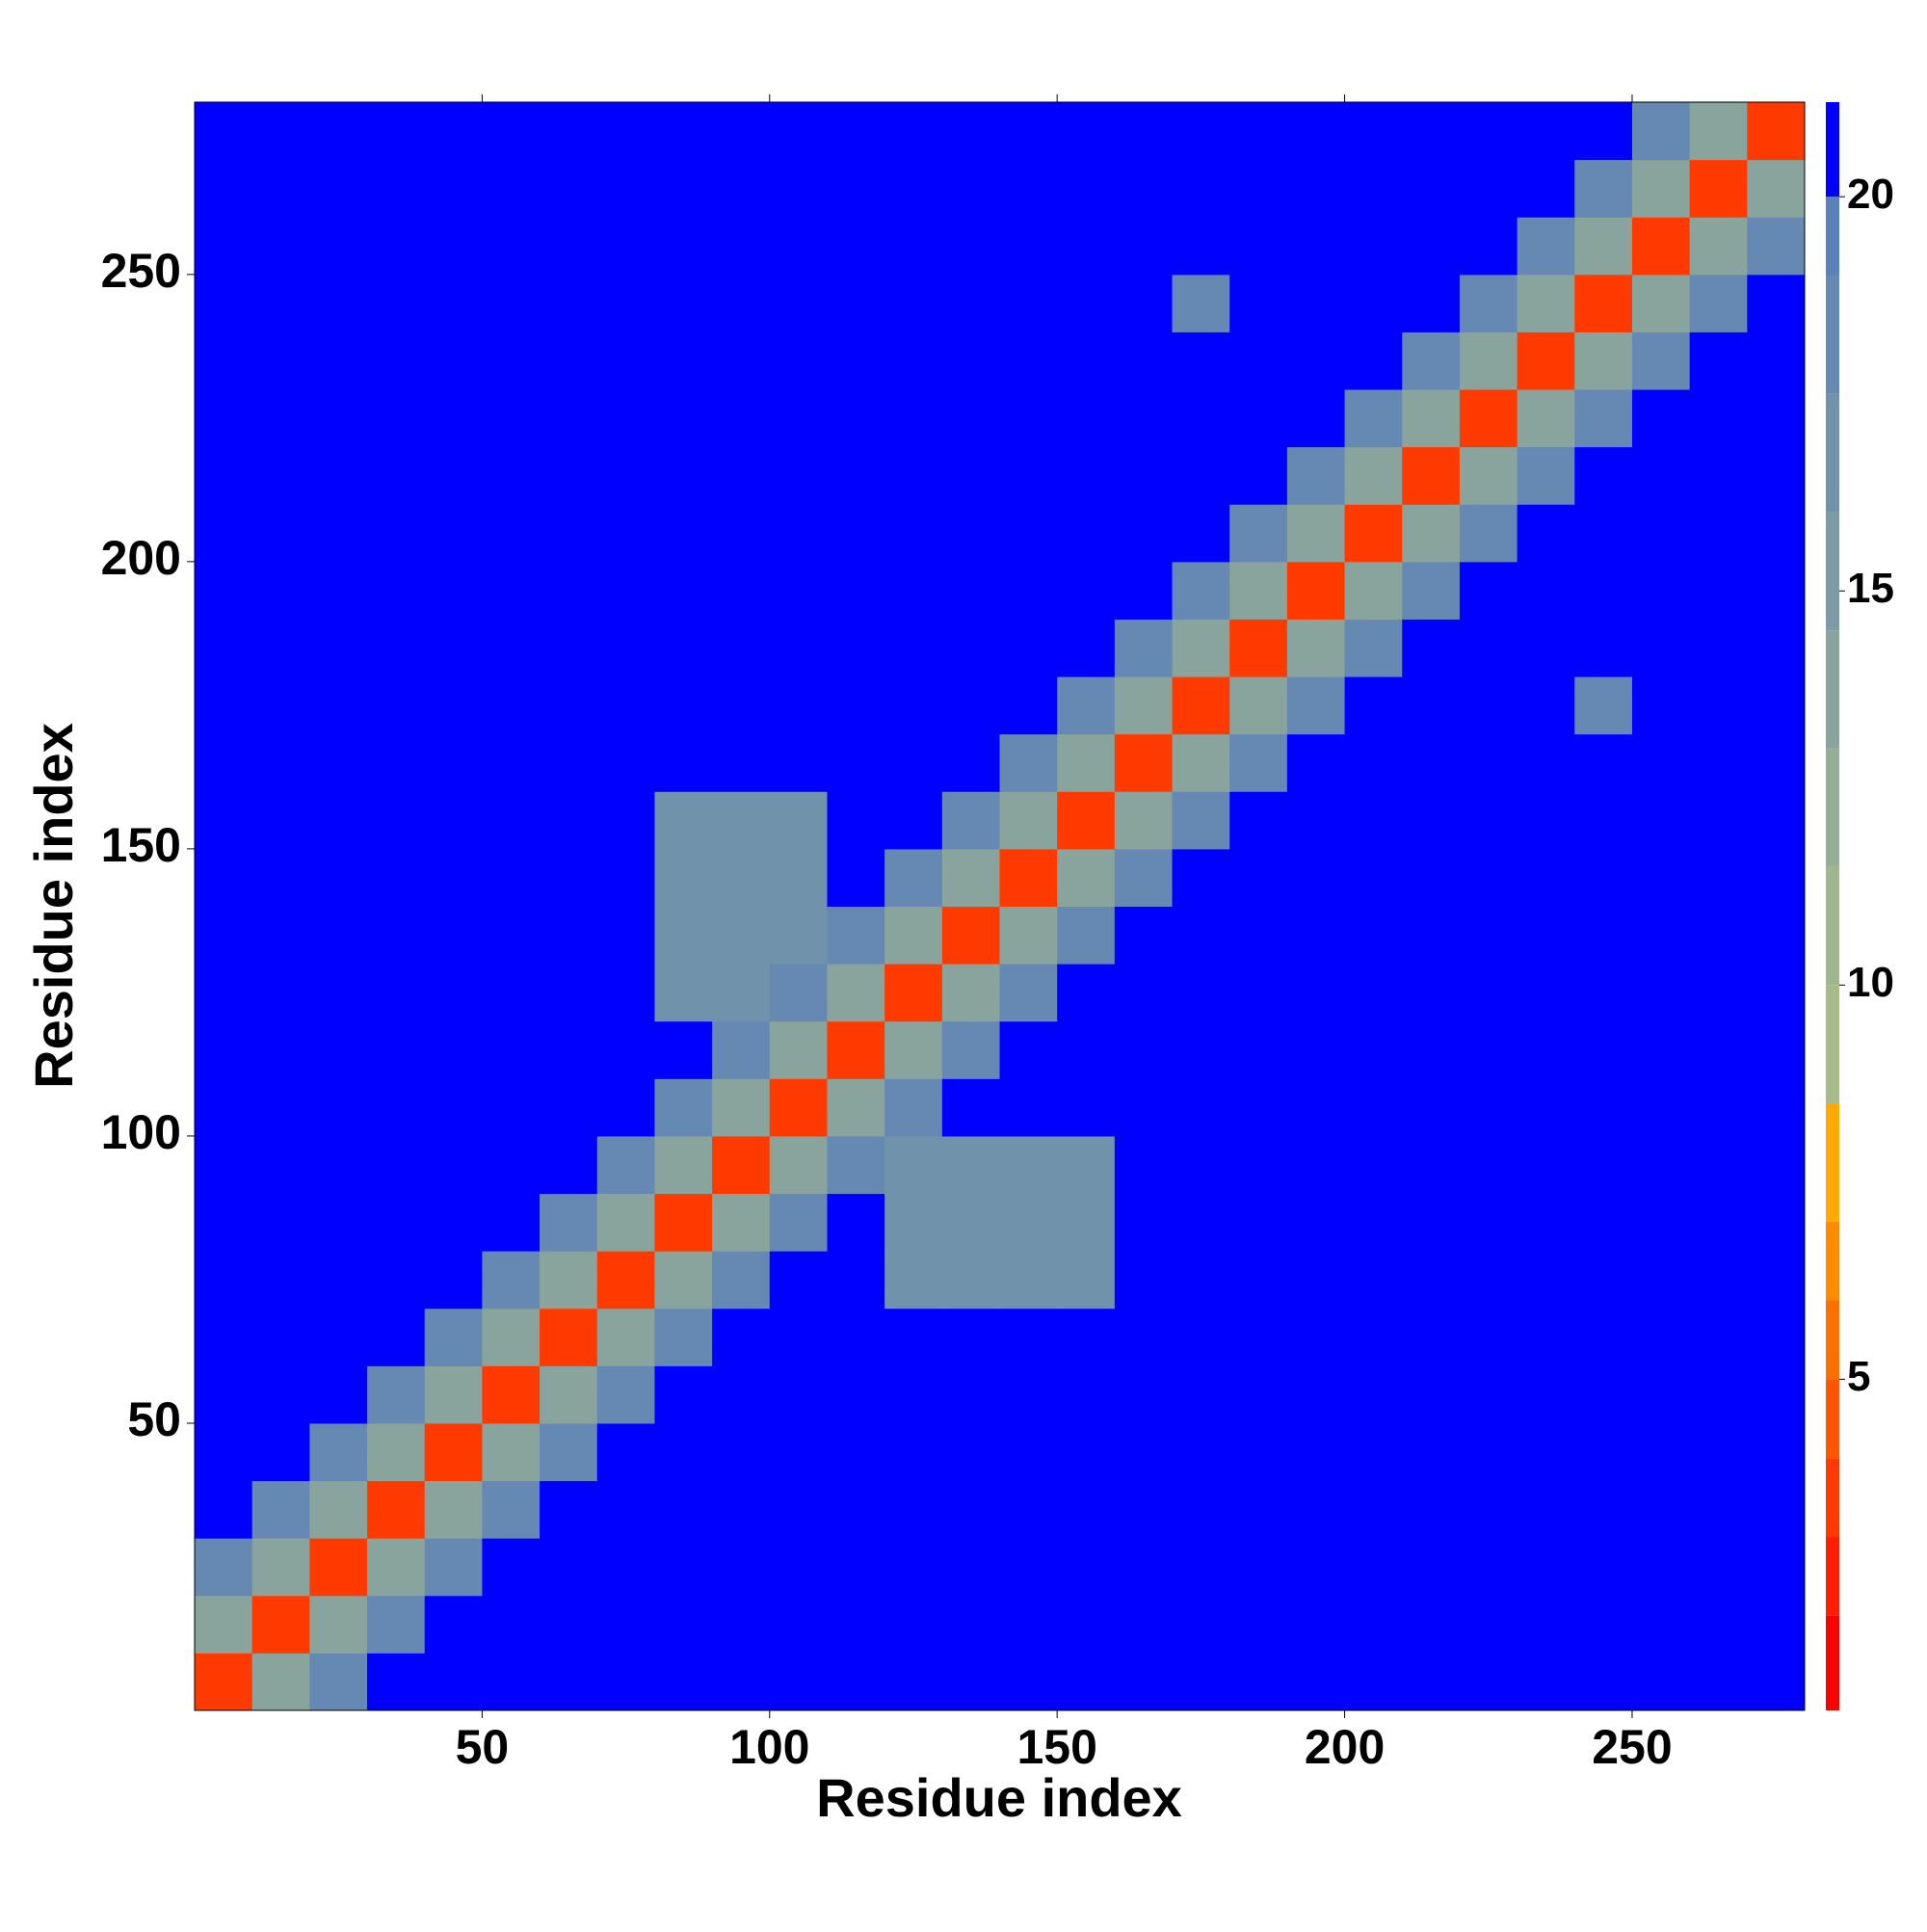 This screenshot has height=1932, width=1927. What do you see at coordinates (483, 1747) in the screenshot?
I see `x-tick-label: 50` at bounding box center [483, 1747].